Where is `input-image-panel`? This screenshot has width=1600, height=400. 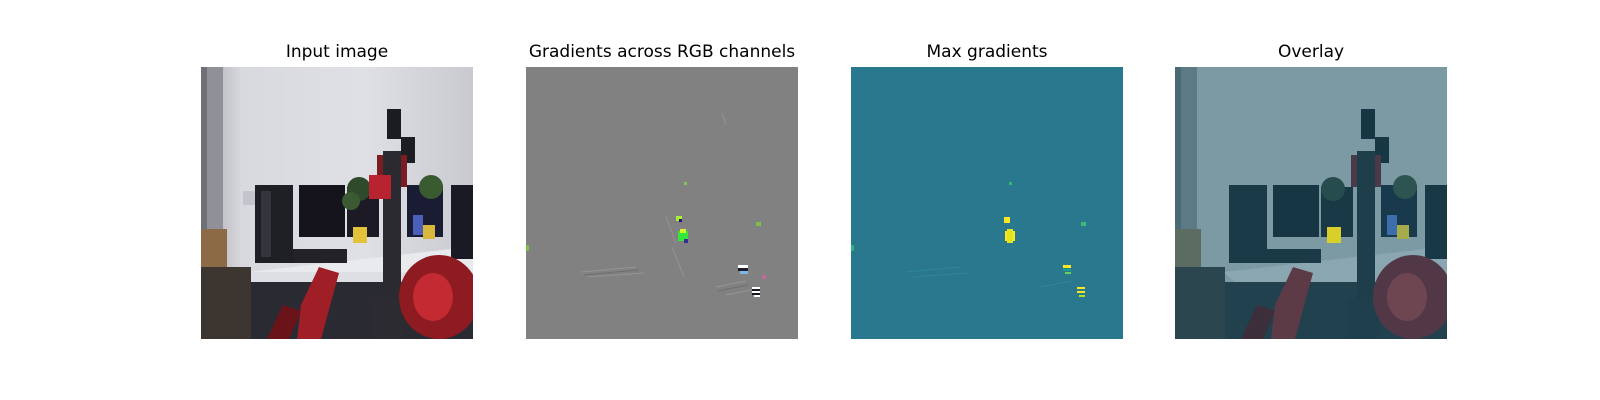 input-image-panel is located at coordinates (337, 203).